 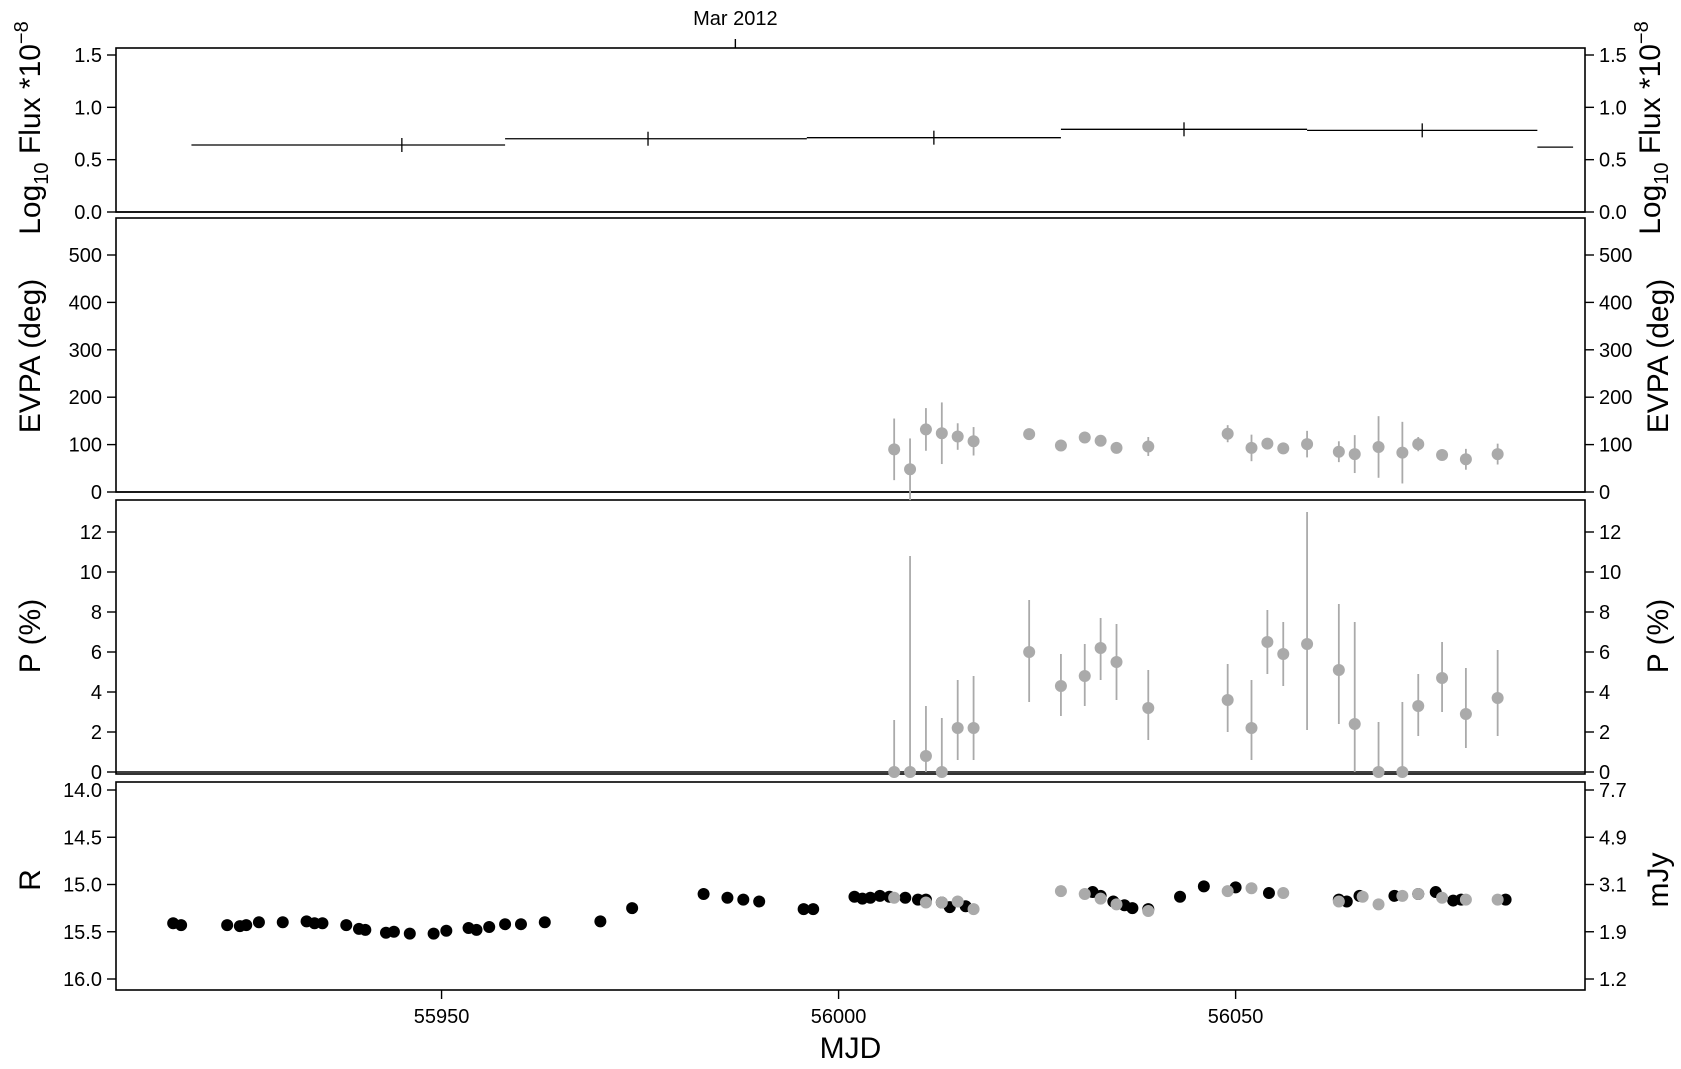 What do you see at coordinates (85, 256) in the screenshot?
I see `y-tick-label-left: 500` at bounding box center [85, 256].